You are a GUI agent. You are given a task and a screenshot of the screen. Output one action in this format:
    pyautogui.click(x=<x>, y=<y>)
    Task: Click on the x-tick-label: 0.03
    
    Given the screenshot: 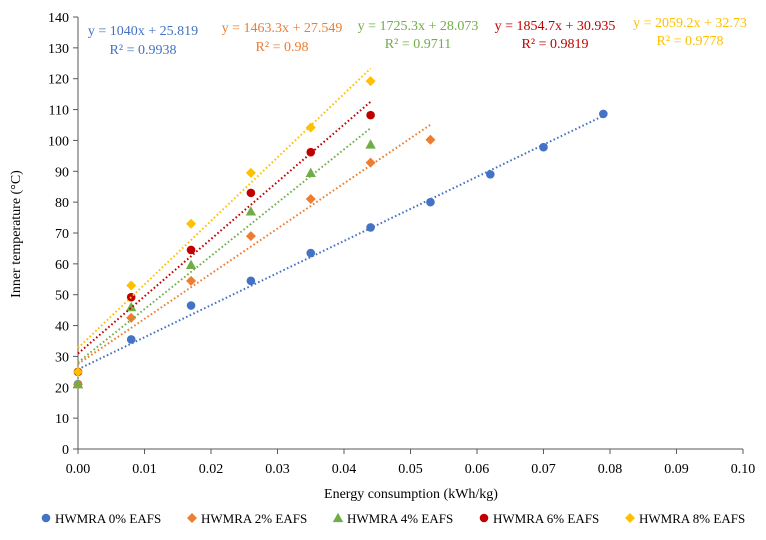 What is the action you would take?
    pyautogui.click(x=277, y=469)
    